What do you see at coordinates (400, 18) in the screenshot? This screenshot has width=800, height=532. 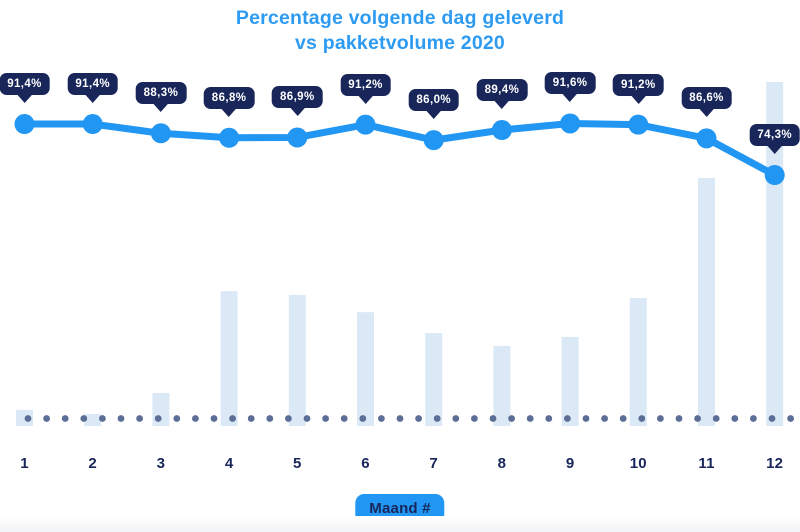 I see `chart-title-line1: Percentage volgende dag geleverd` at bounding box center [400, 18].